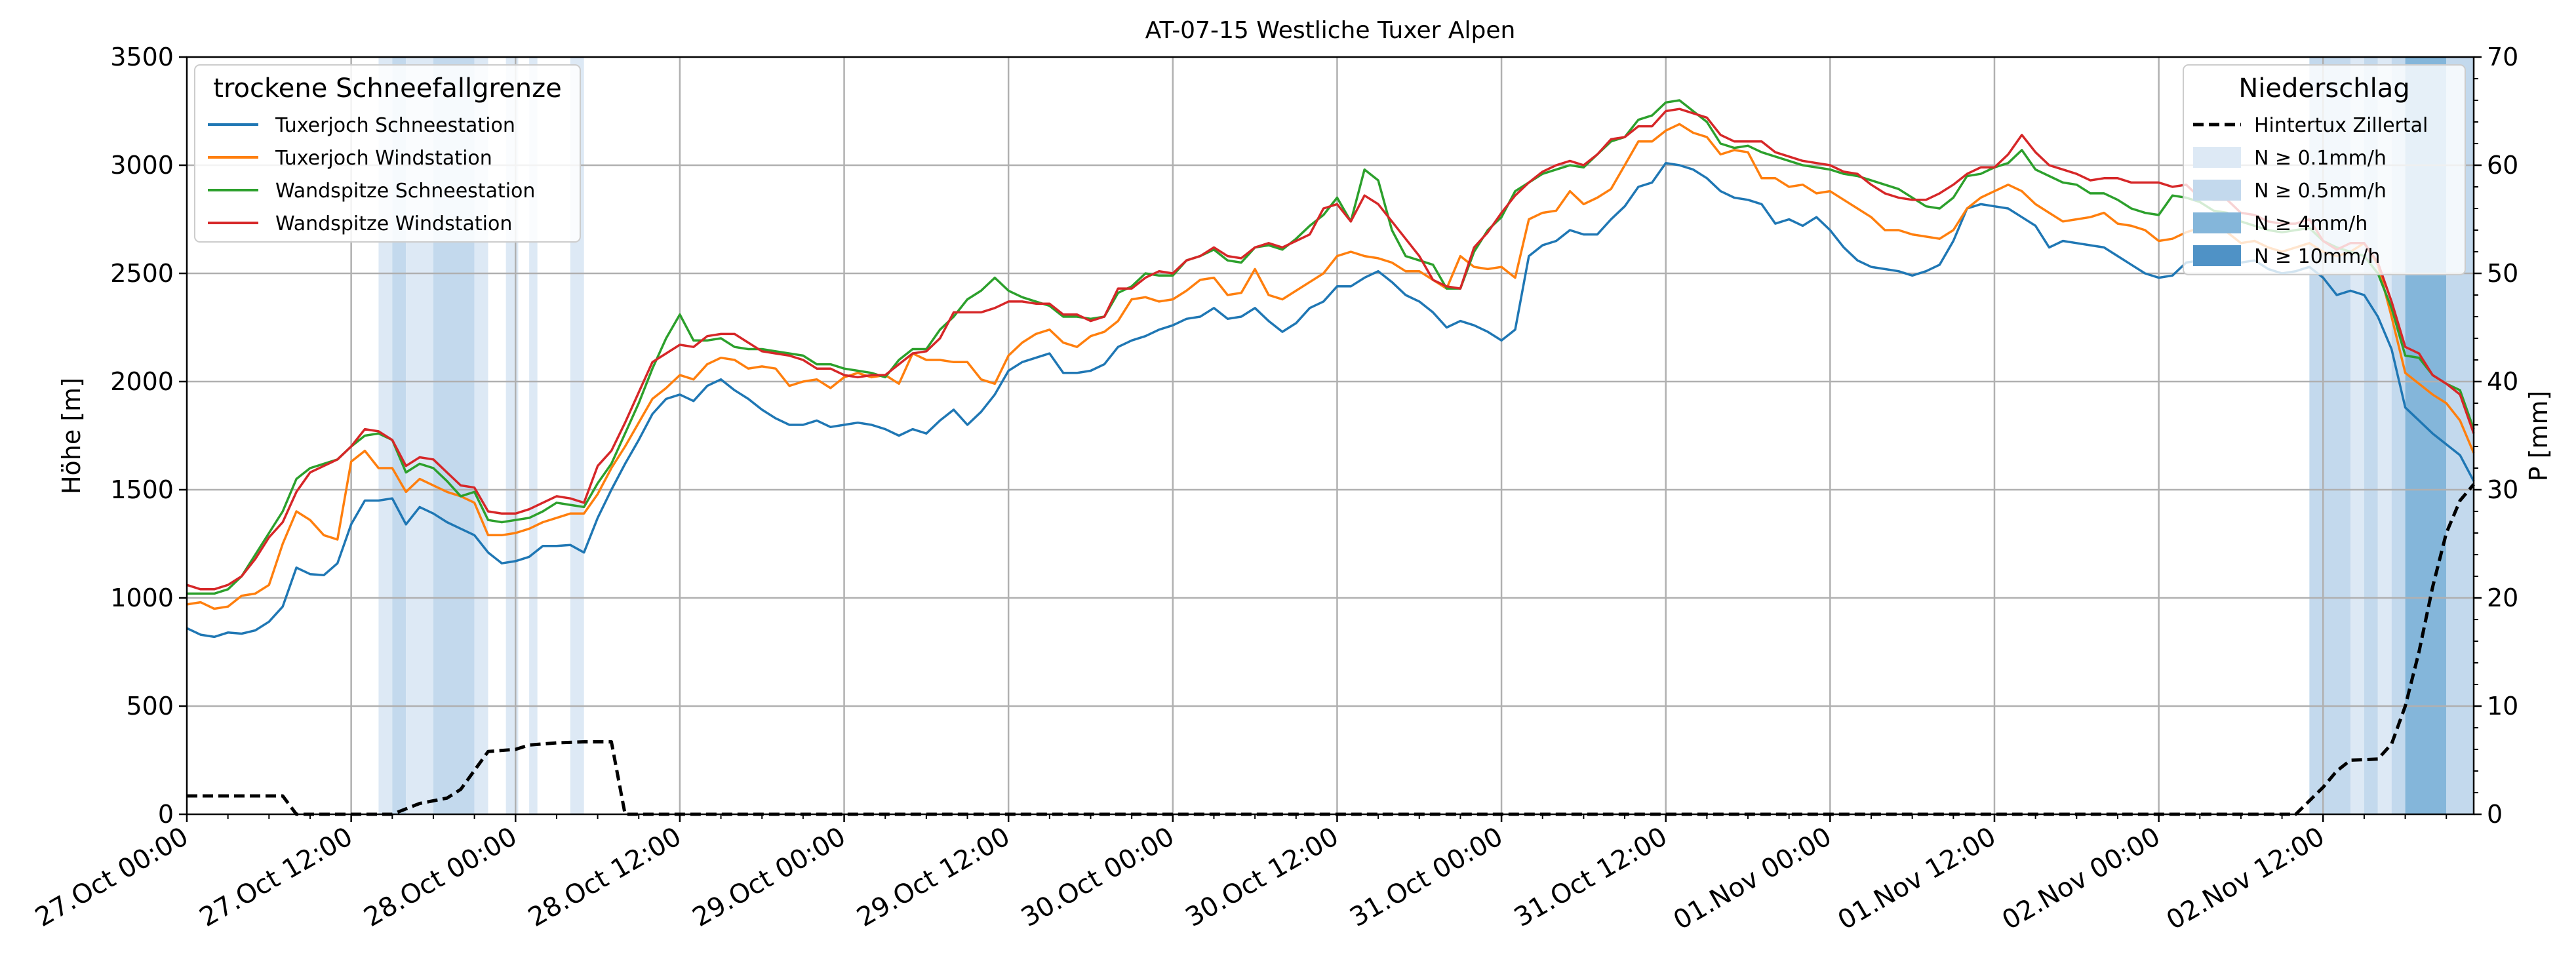  I want to click on x-tick-label: 01.Nov 00:00, so click(1753, 878).